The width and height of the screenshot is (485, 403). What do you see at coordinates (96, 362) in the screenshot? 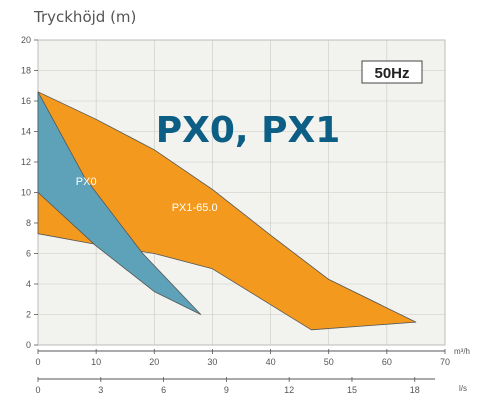
I see `x-tick-label: 10` at bounding box center [96, 362].